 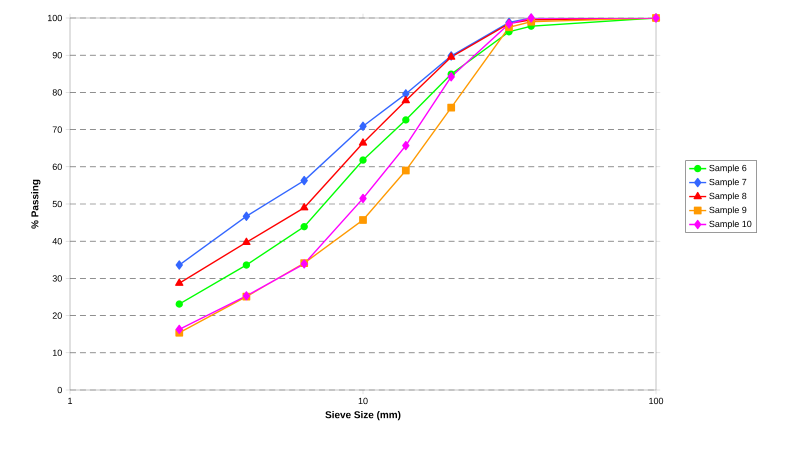 I want to click on y-axis-title: % Passing, so click(x=35, y=204).